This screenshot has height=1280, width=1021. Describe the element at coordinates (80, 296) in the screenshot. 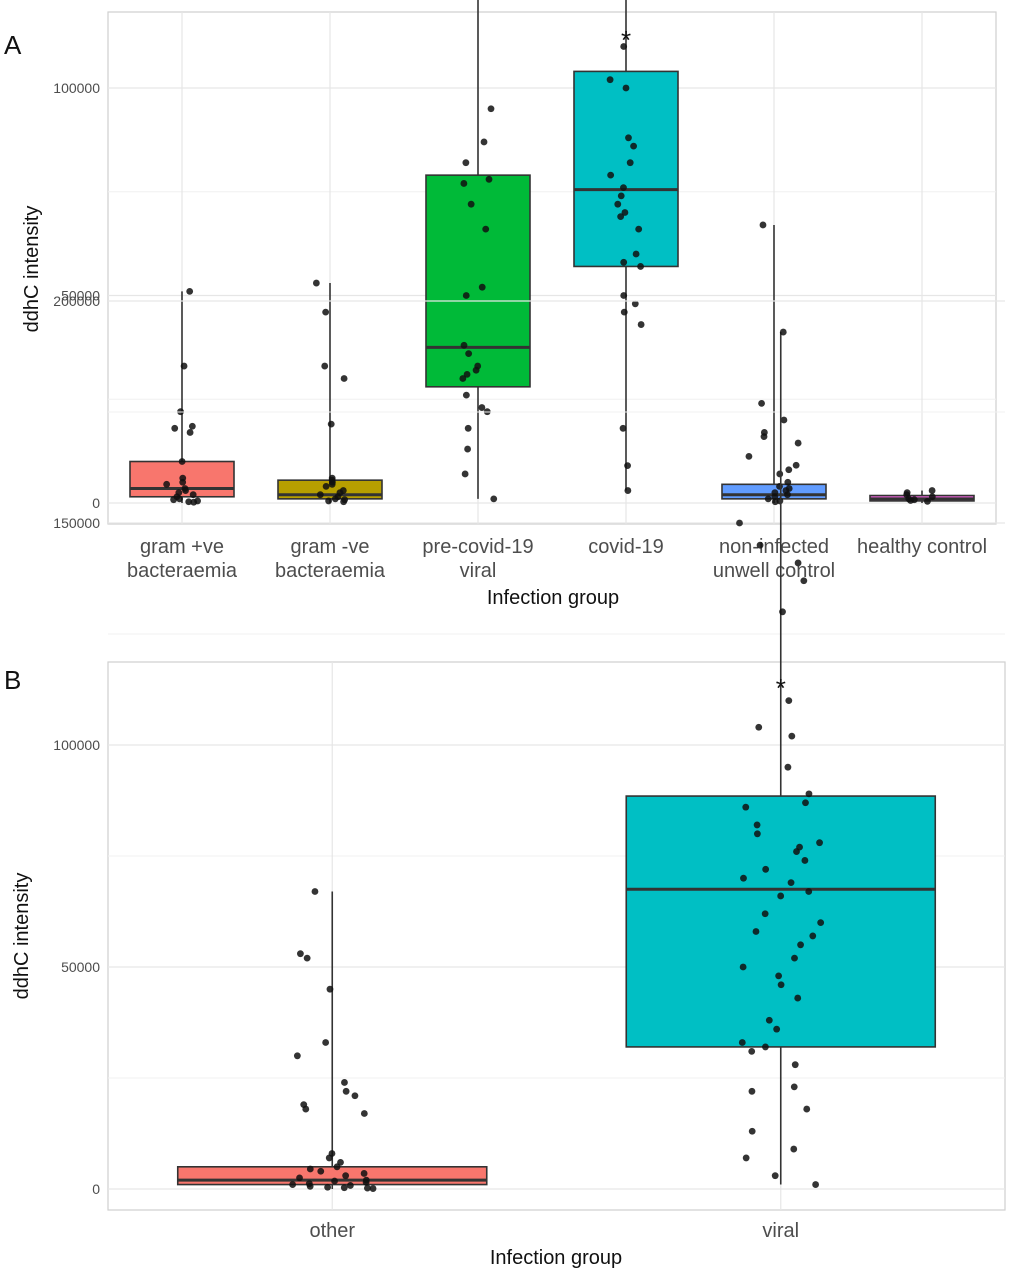

I see `y-tick-label: 50000` at that location.